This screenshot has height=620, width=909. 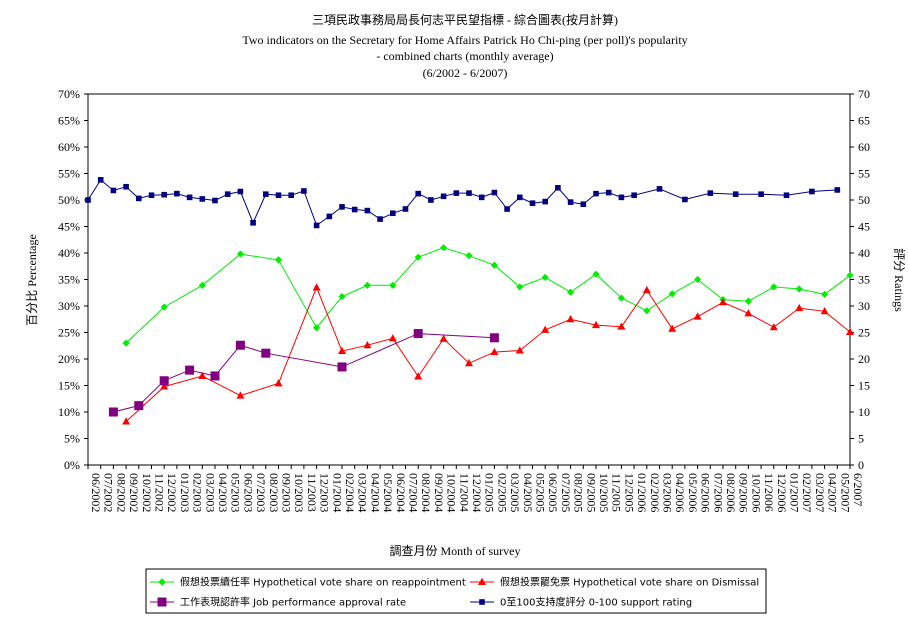 What do you see at coordinates (69, 200) in the screenshot?
I see `y-left-tick-label: 50%` at bounding box center [69, 200].